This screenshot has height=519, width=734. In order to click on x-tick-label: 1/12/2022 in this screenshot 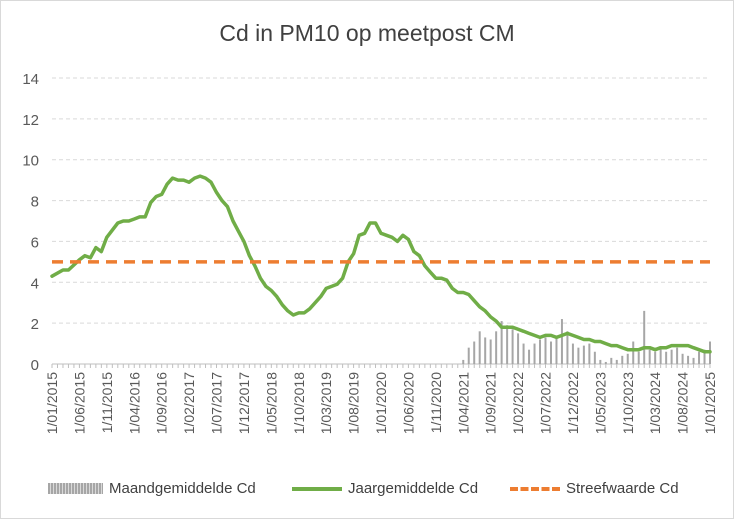, I will do `click(573, 403)`.